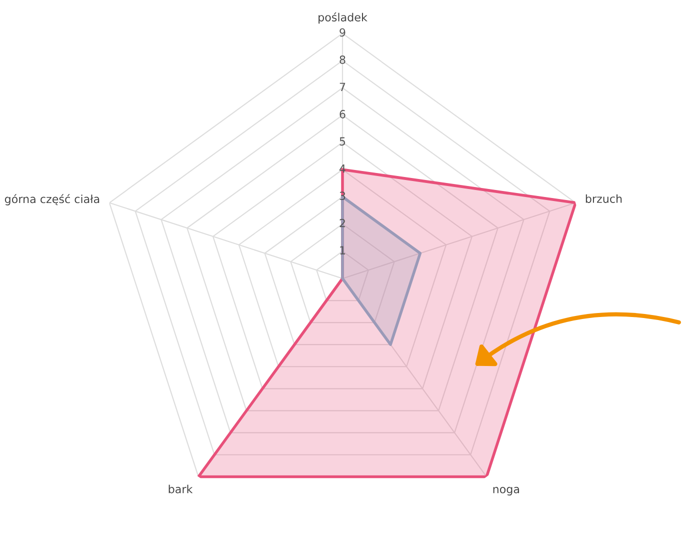  Describe the element at coordinates (52, 200) in the screenshot. I see `spoke-label: górna część ciała` at that location.